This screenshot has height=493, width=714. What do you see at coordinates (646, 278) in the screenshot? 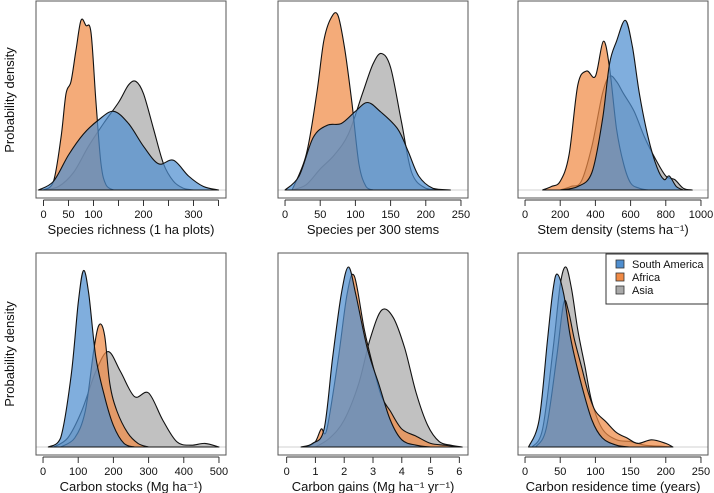
I see `legend-label-africa: Africa` at bounding box center [646, 278].